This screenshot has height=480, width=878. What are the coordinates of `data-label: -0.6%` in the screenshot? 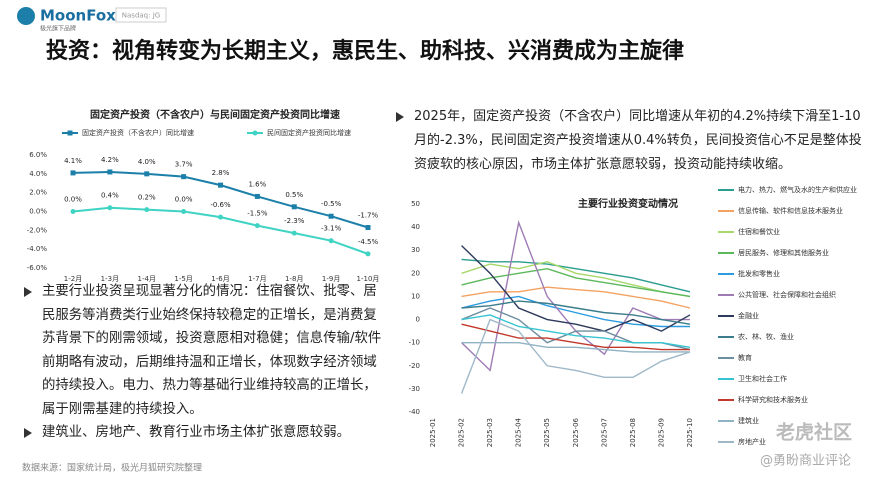 It's located at (220, 205).